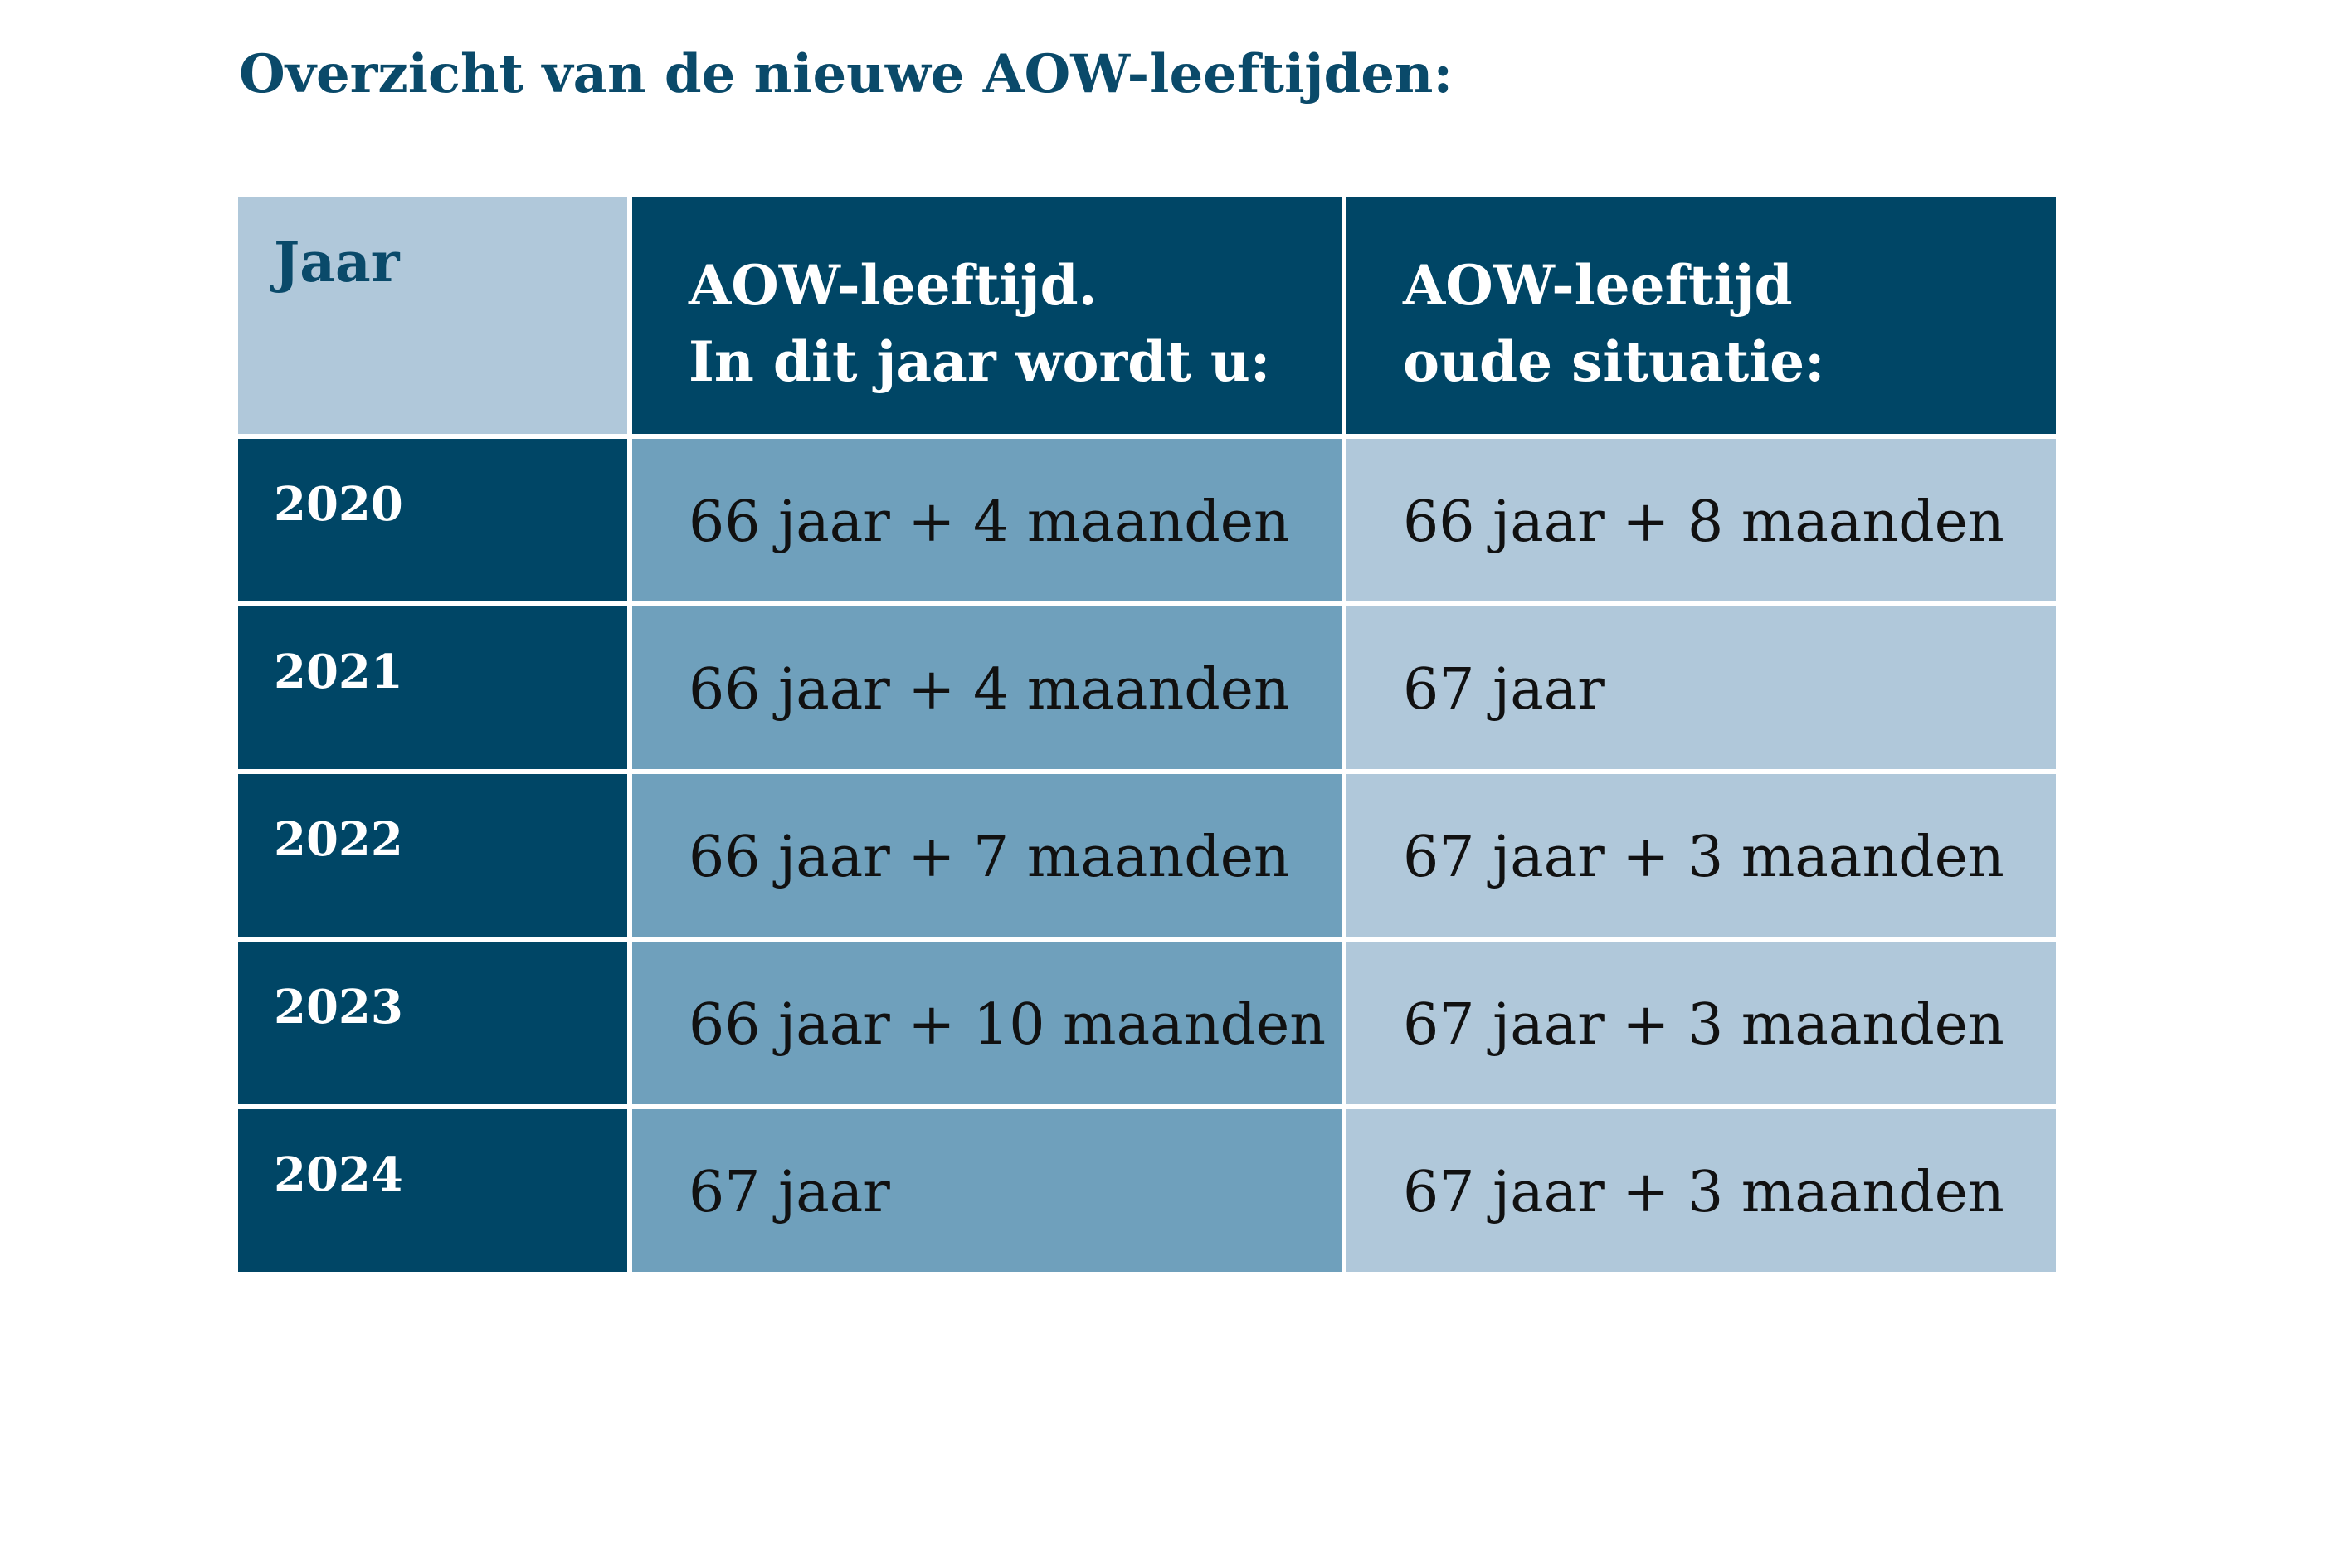 The image size is (2352, 1568). Describe the element at coordinates (1701, 520) in the screenshot. I see `row-old-age-cell: 66 jaar + 8 maanden` at that location.